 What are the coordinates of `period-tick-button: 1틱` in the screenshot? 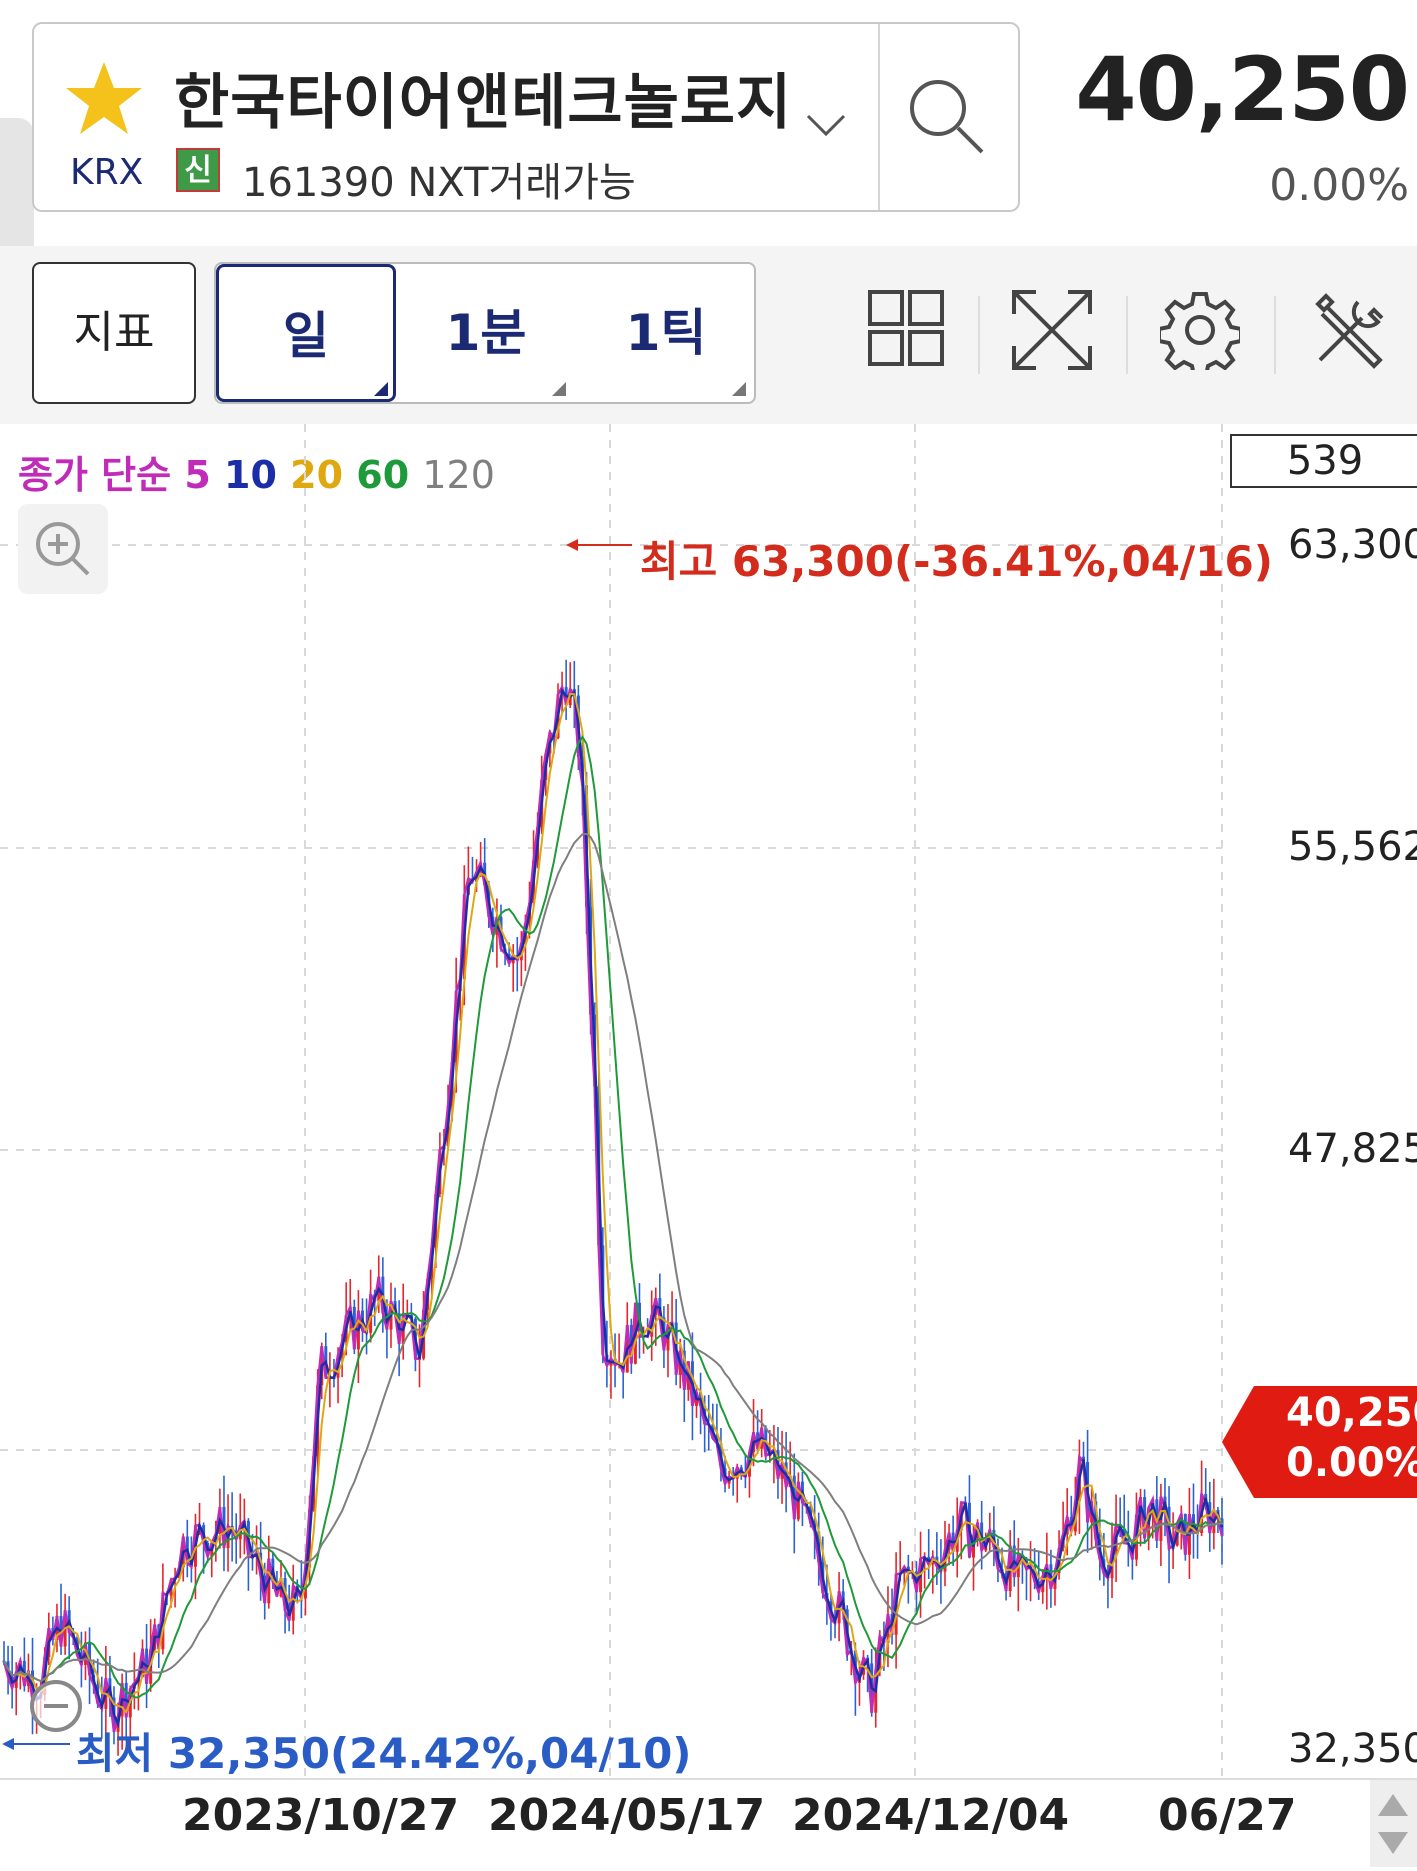 It's located at (666, 333).